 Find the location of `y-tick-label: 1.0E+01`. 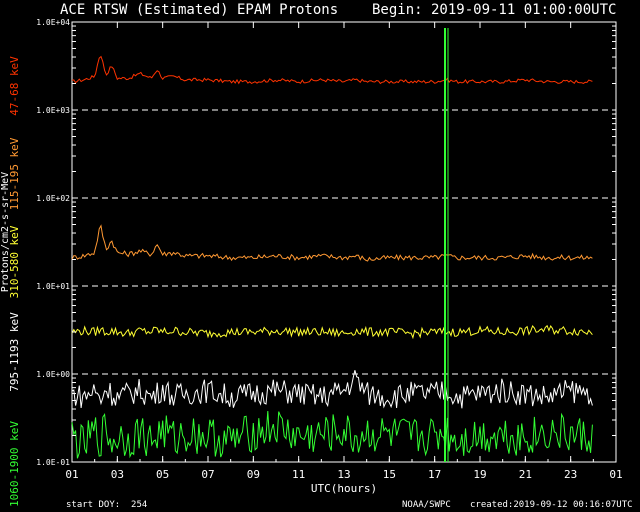

y-tick-label: 1.0E+01 is located at coordinates (53, 286).